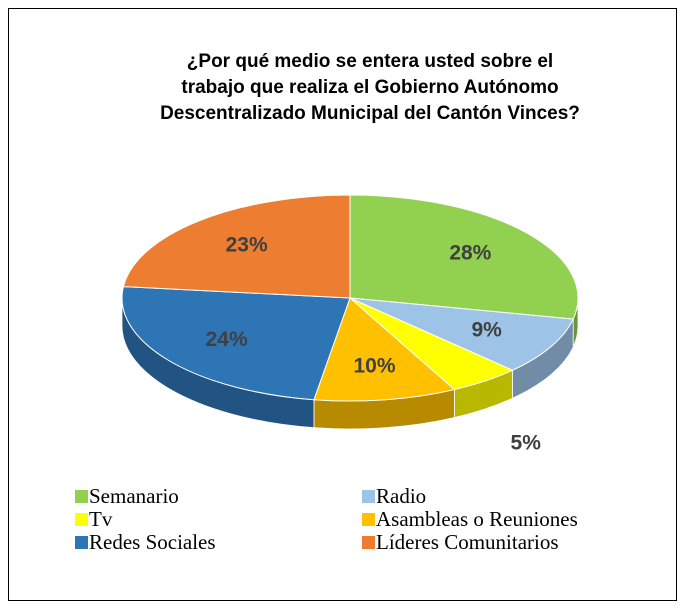 Image resolution: width=686 pixels, height=610 pixels. I want to click on chart-title: ¿Por qué medio se entera usted sobre el, so click(370, 61).